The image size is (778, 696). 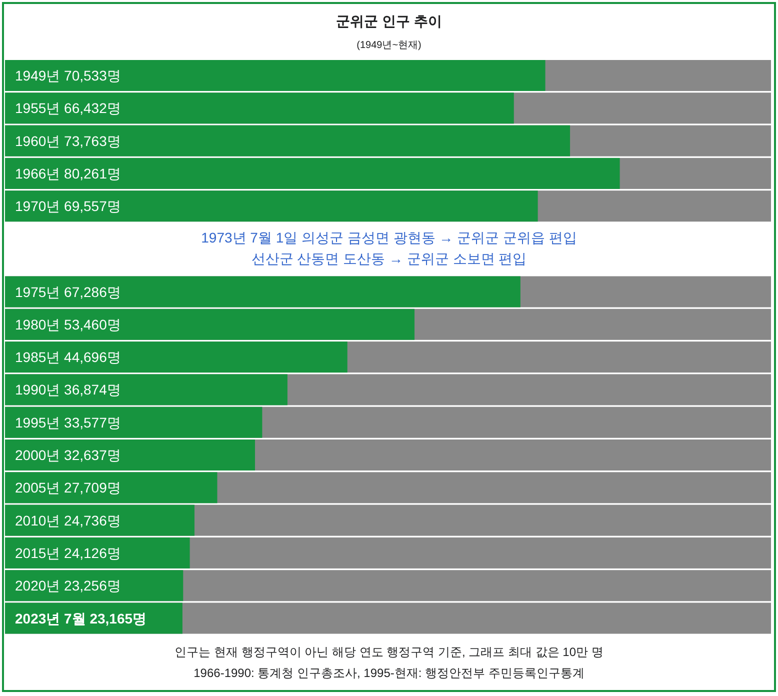 I want to click on data-label: 23,165명, so click(x=116, y=618).